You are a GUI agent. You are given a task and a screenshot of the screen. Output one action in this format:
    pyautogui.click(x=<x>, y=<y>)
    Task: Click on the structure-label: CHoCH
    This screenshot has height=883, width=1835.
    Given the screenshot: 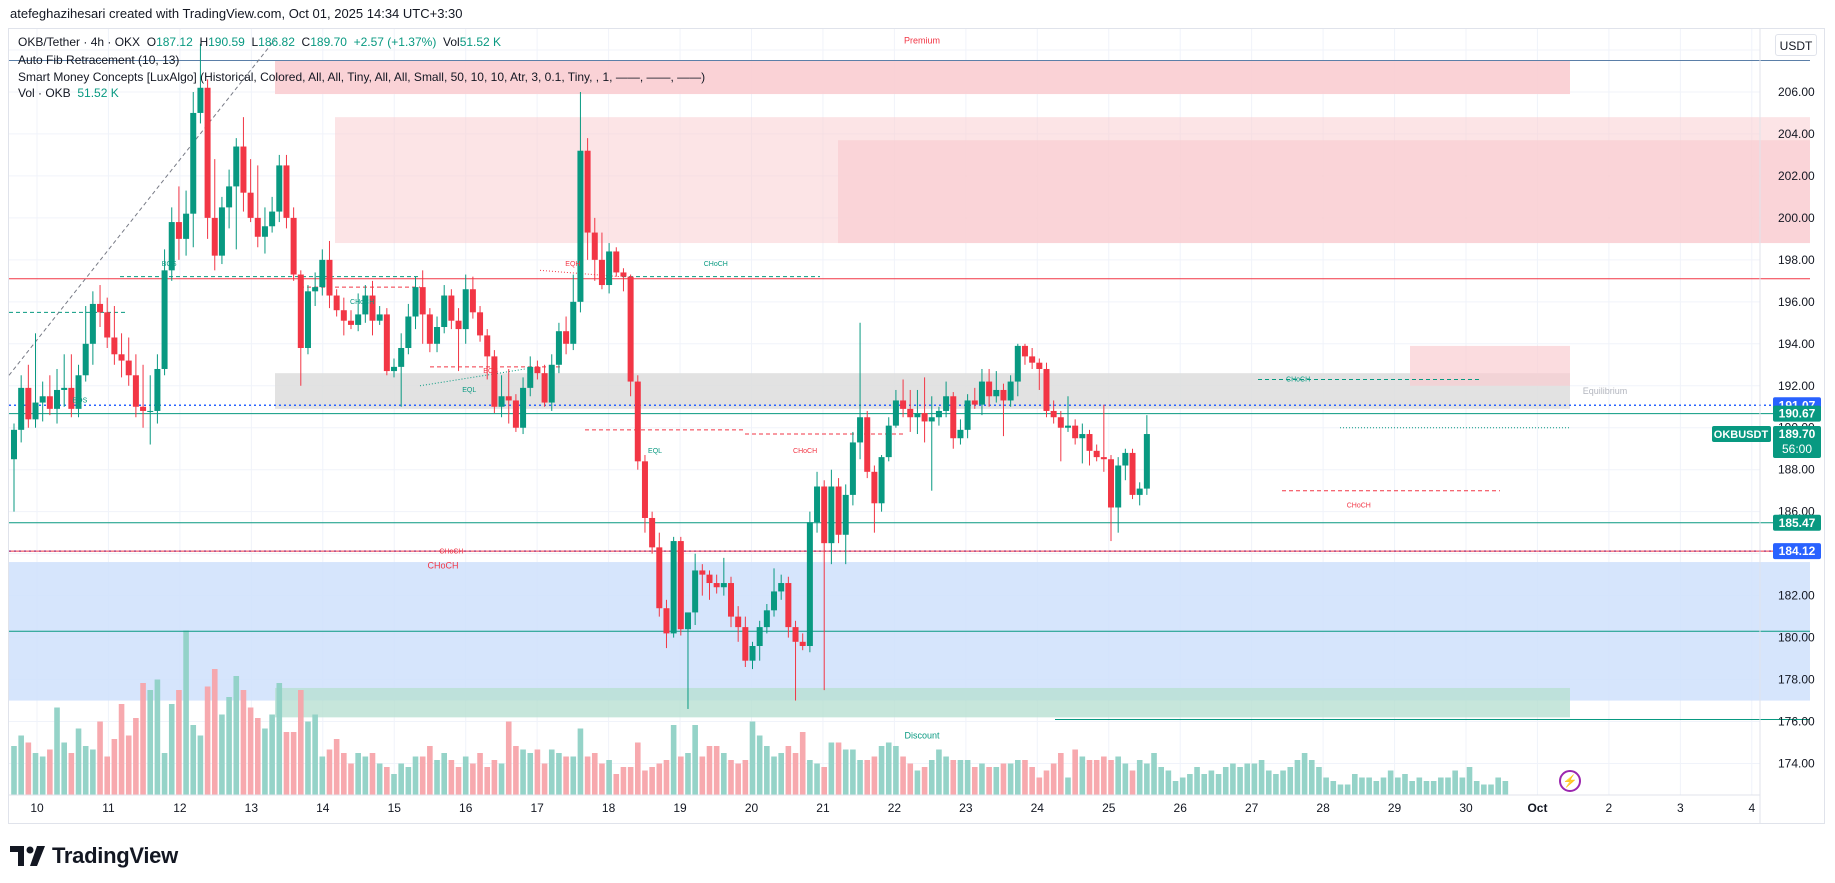 What is the action you would take?
    pyautogui.click(x=1298, y=380)
    